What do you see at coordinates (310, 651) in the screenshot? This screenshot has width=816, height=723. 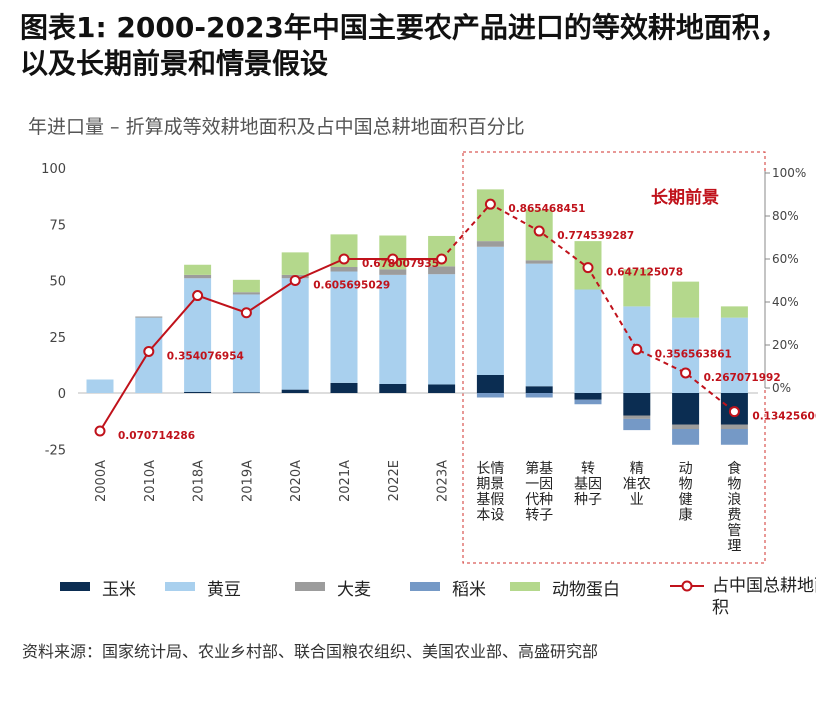 I see `source-note: 资料来源：国家统计局、农业乡村部、联合国粮农组织、美国农业部、高盛研究部` at bounding box center [310, 651].